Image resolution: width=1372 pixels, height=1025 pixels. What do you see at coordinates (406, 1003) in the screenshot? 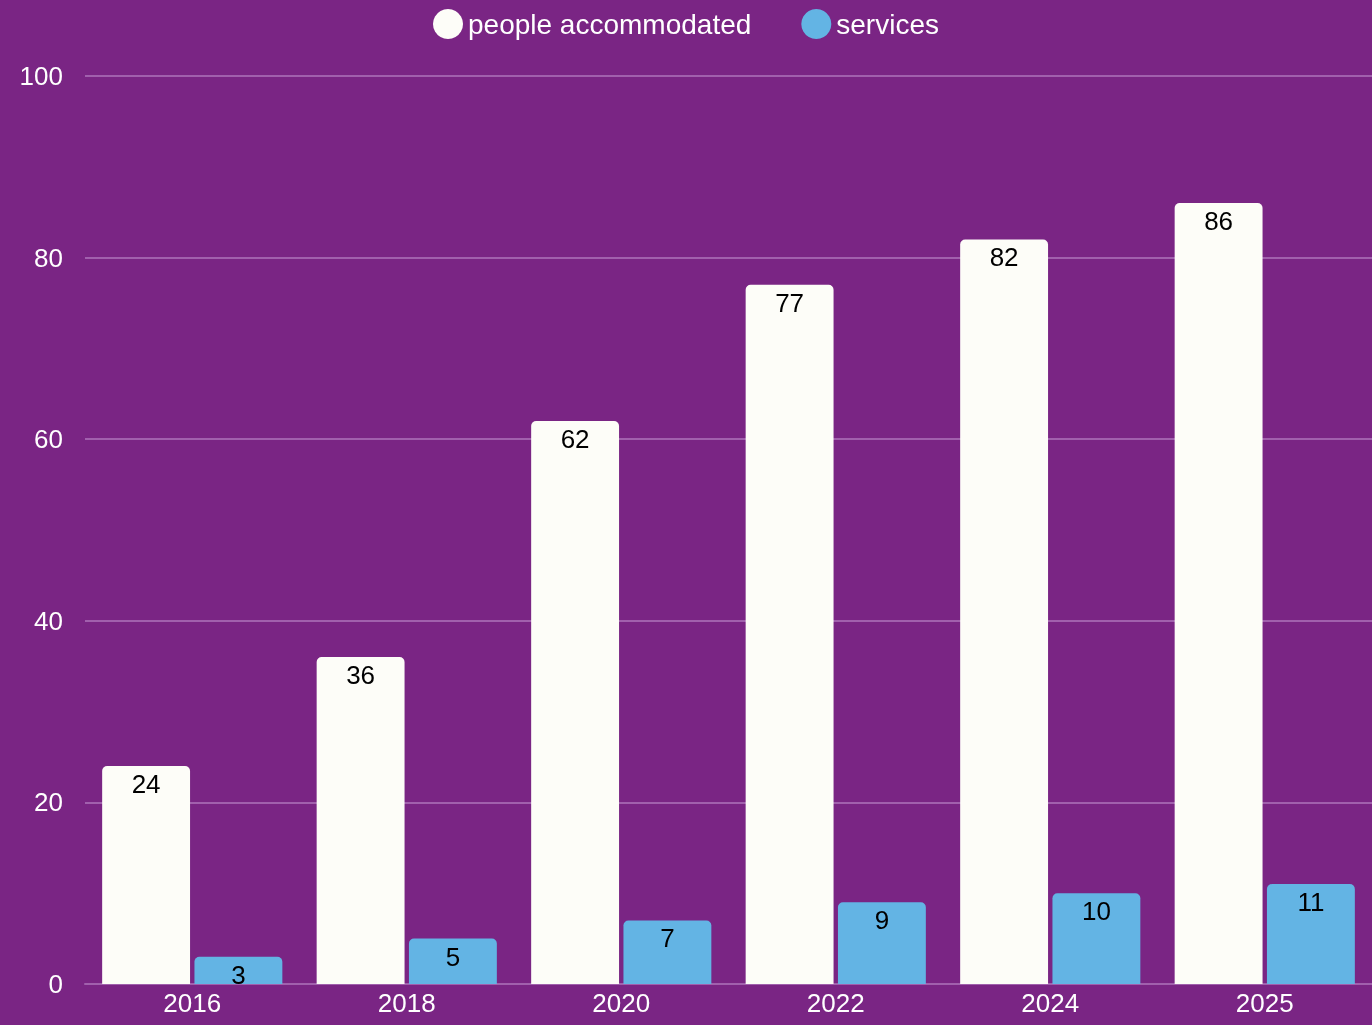
I see `x-tick-label: 2018` at bounding box center [406, 1003].